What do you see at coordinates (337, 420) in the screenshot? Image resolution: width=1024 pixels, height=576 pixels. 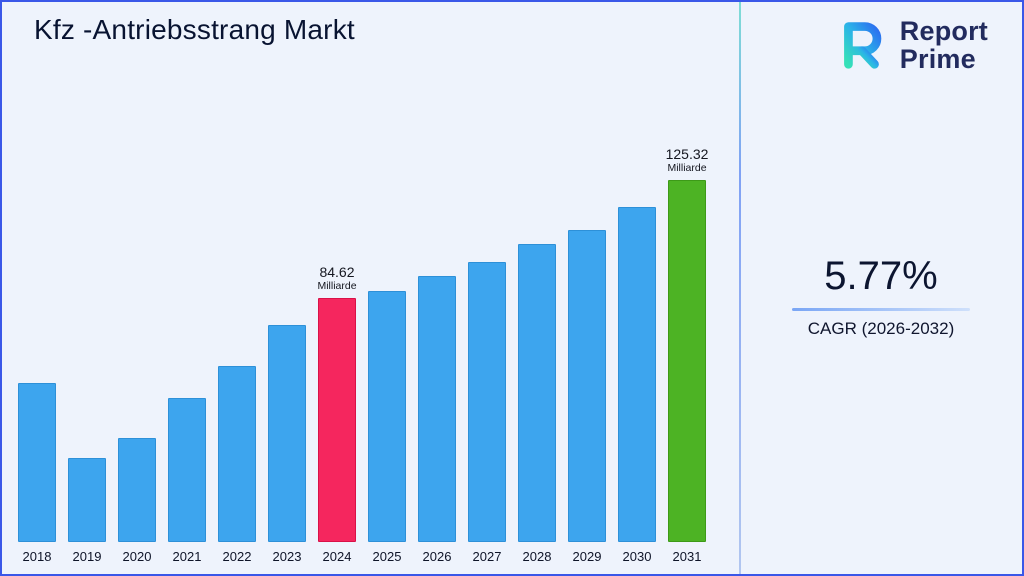 I see `bar-2024` at bounding box center [337, 420].